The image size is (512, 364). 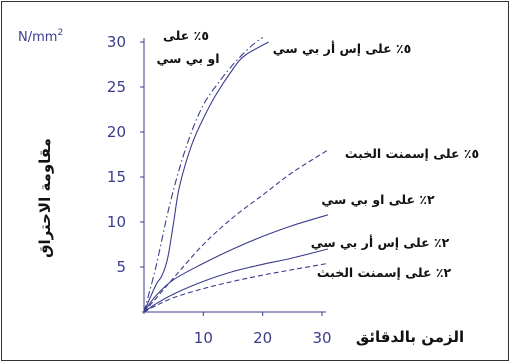 What do you see at coordinates (380, 242) in the screenshot?
I see `series-label-2pct-srpc: ٢٪ على إس أر بي سي` at bounding box center [380, 242].